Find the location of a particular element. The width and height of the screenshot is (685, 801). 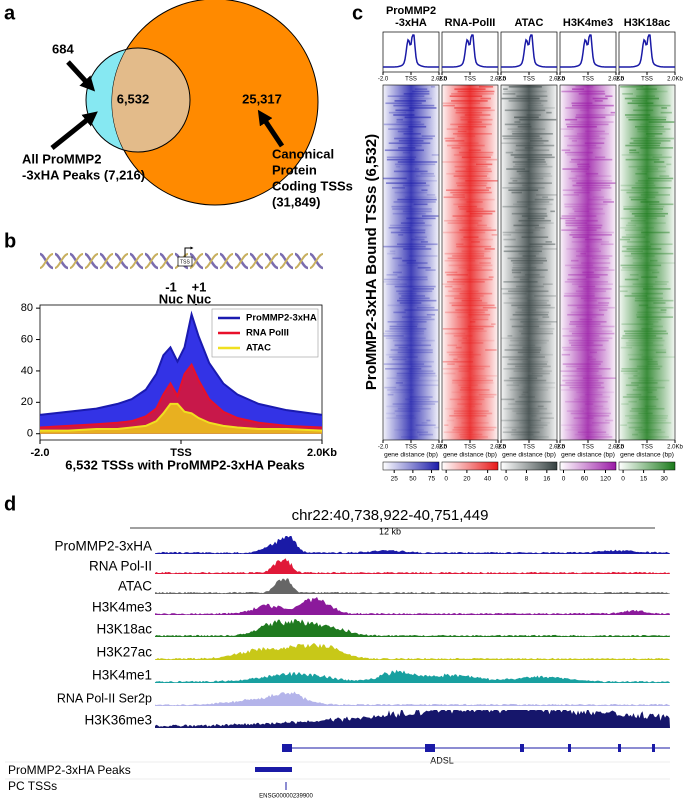

heatmap is located at coordinates (411, 262).